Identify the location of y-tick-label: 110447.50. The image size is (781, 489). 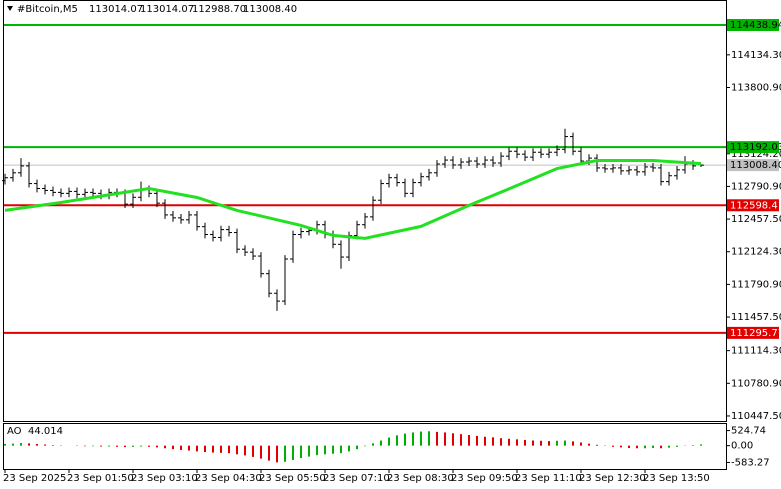
(756, 416).